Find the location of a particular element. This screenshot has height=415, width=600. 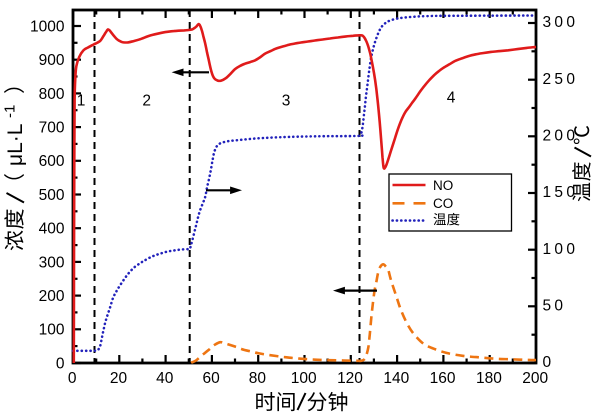

svg-text: 80 is located at coordinates (258, 378).